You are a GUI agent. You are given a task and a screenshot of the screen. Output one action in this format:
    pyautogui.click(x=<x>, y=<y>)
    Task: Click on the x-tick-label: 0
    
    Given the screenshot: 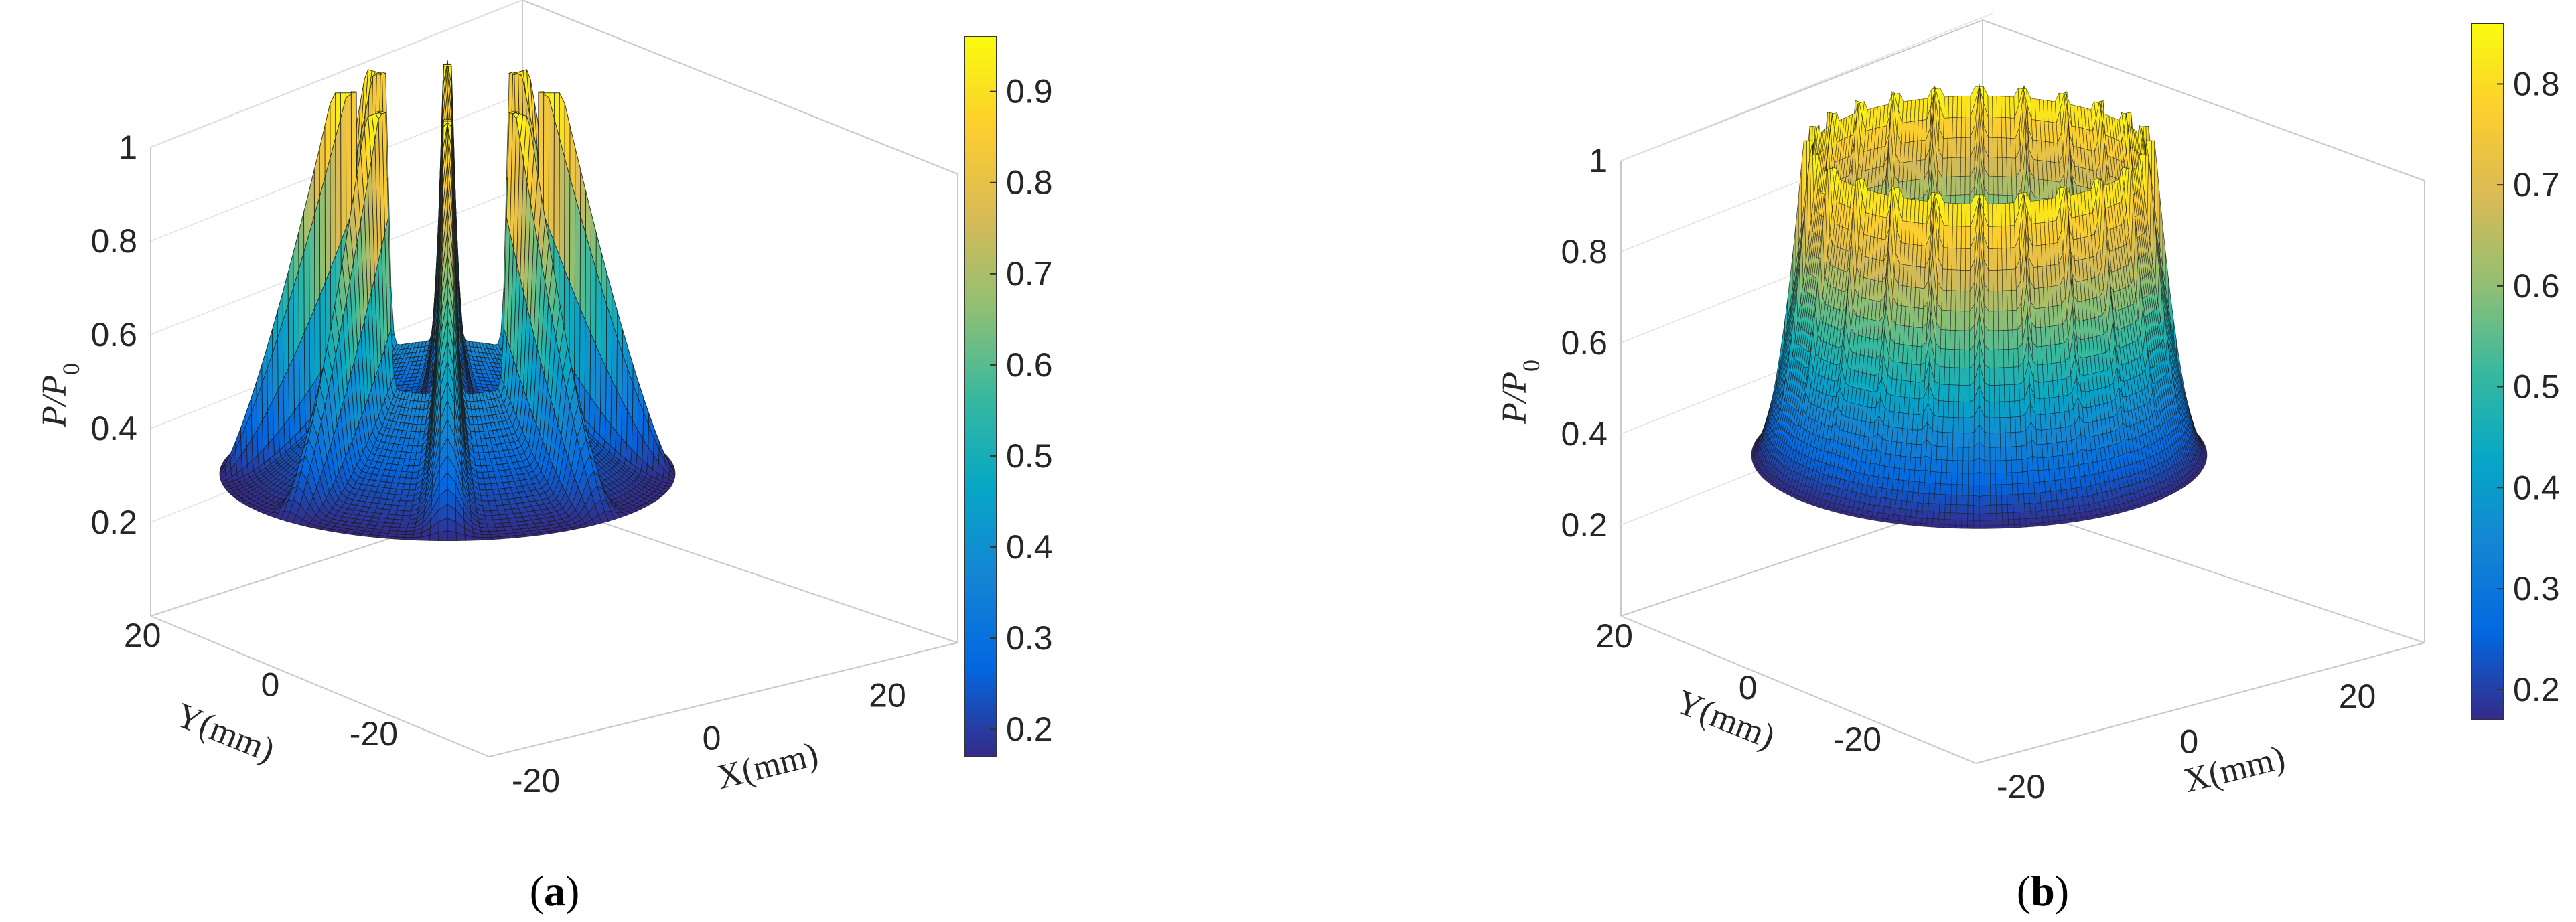 What is the action you would take?
    pyautogui.click(x=712, y=738)
    